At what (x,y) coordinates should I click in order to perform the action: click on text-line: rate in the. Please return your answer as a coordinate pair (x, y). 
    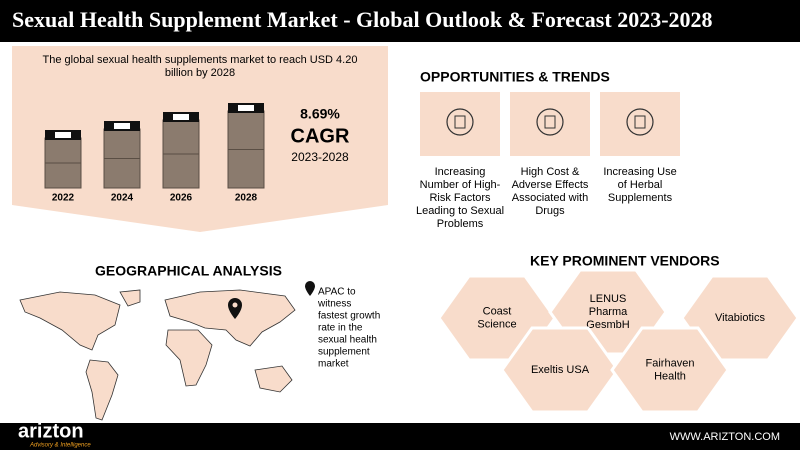
    Looking at the image, I should click on (340, 328).